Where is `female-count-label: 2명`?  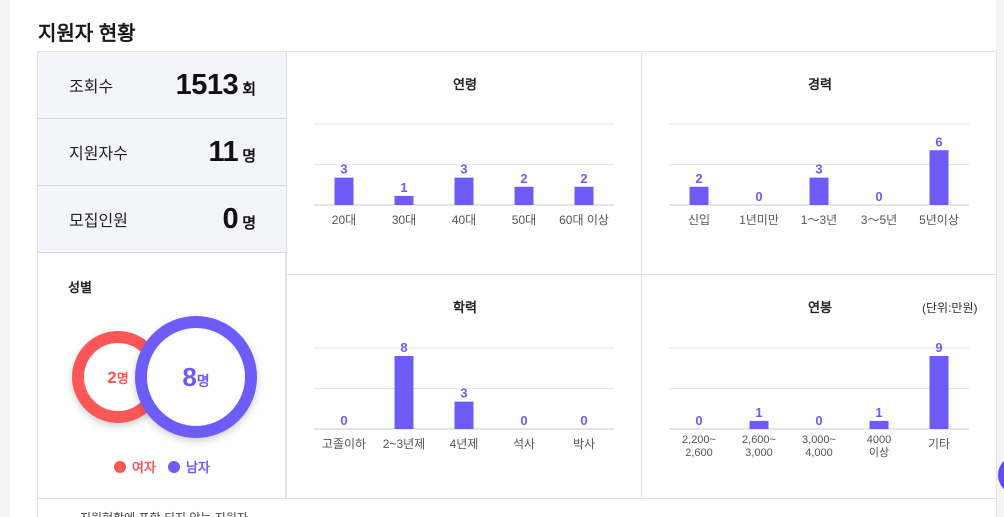 female-count-label: 2명 is located at coordinates (117, 377).